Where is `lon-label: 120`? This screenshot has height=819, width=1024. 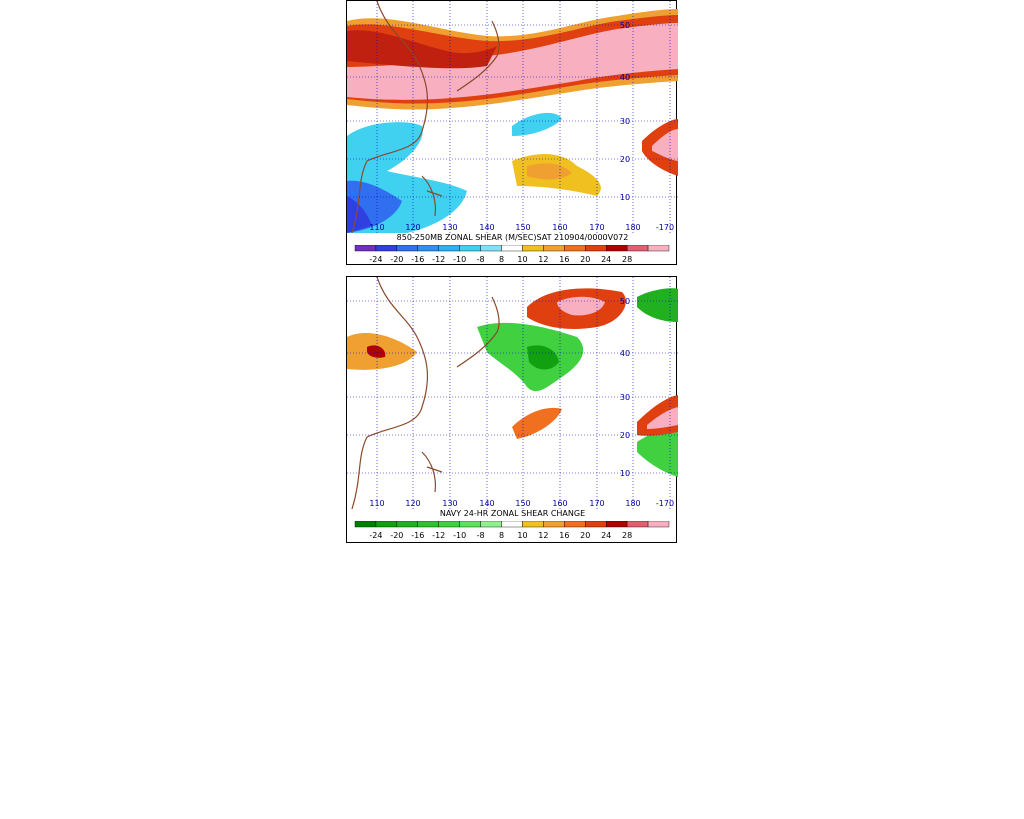 lon-label: 120 is located at coordinates (412, 503).